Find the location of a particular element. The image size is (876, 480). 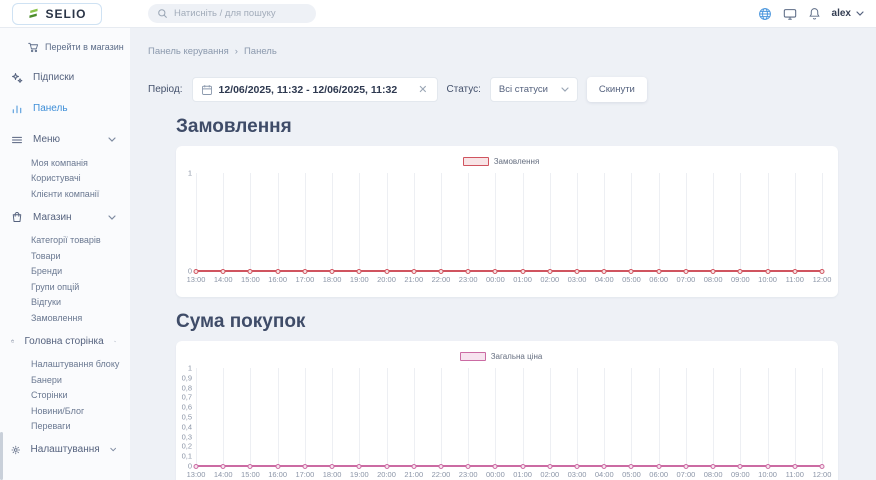

sidebar-subitem-banners: Банери is located at coordinates (46, 379).